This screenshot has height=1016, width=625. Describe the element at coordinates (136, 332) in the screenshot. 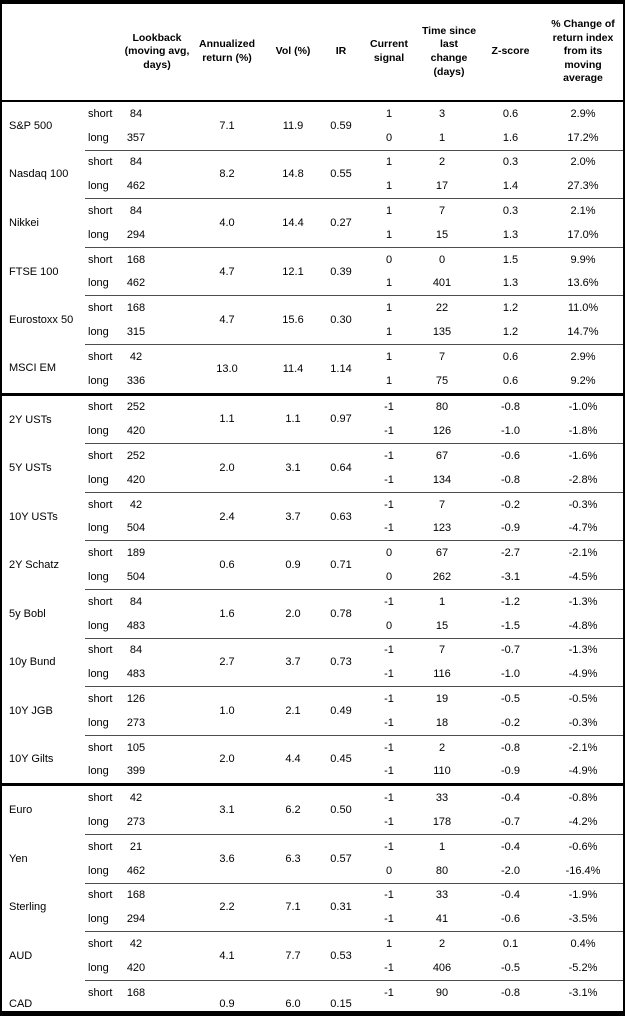

I see `lookback-value: 315` at that location.